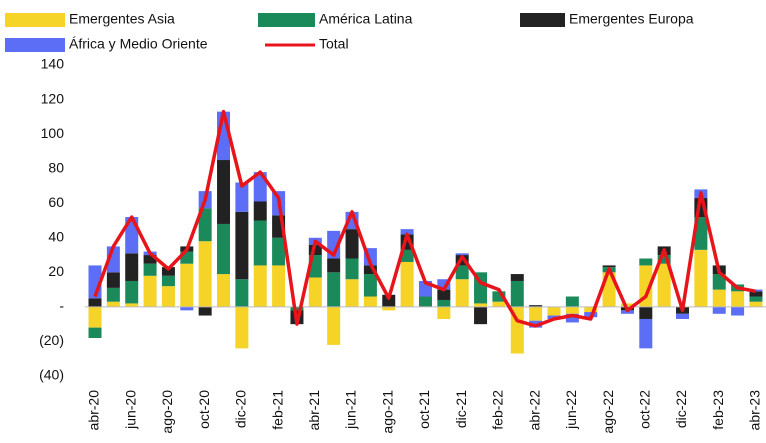  What do you see at coordinates (61, 306) in the screenshot?
I see `y-tick-label: -` at bounding box center [61, 306].